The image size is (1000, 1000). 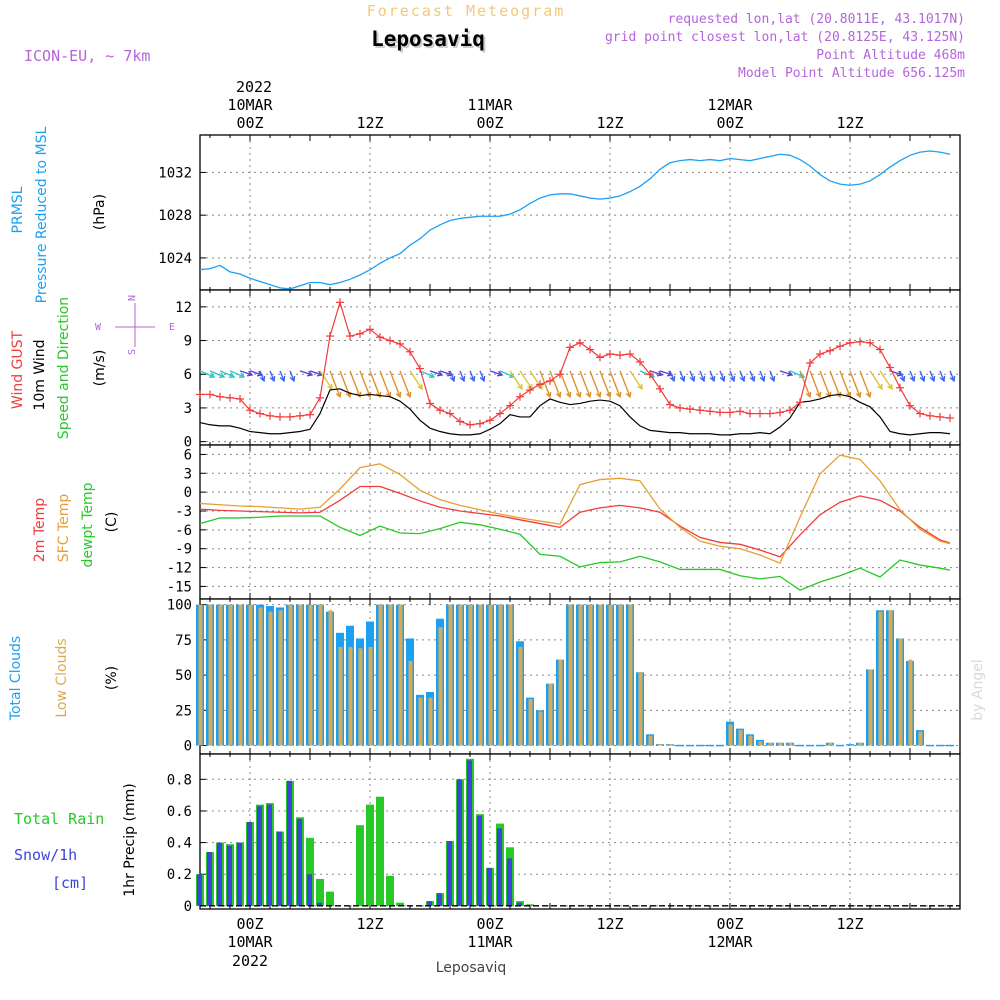 What do you see at coordinates (59, 214) in the screenshot?
I see `pressure-side-labels: PRMSL Pressure Reduced to MSL (hPa)` at bounding box center [59, 214].